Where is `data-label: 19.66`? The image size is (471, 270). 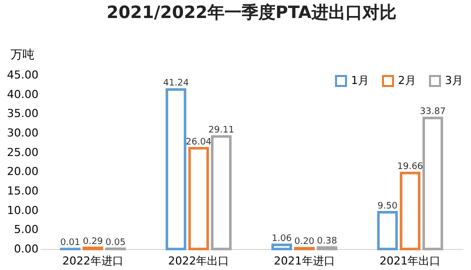
data-label: 19.66 is located at coordinates (410, 167).